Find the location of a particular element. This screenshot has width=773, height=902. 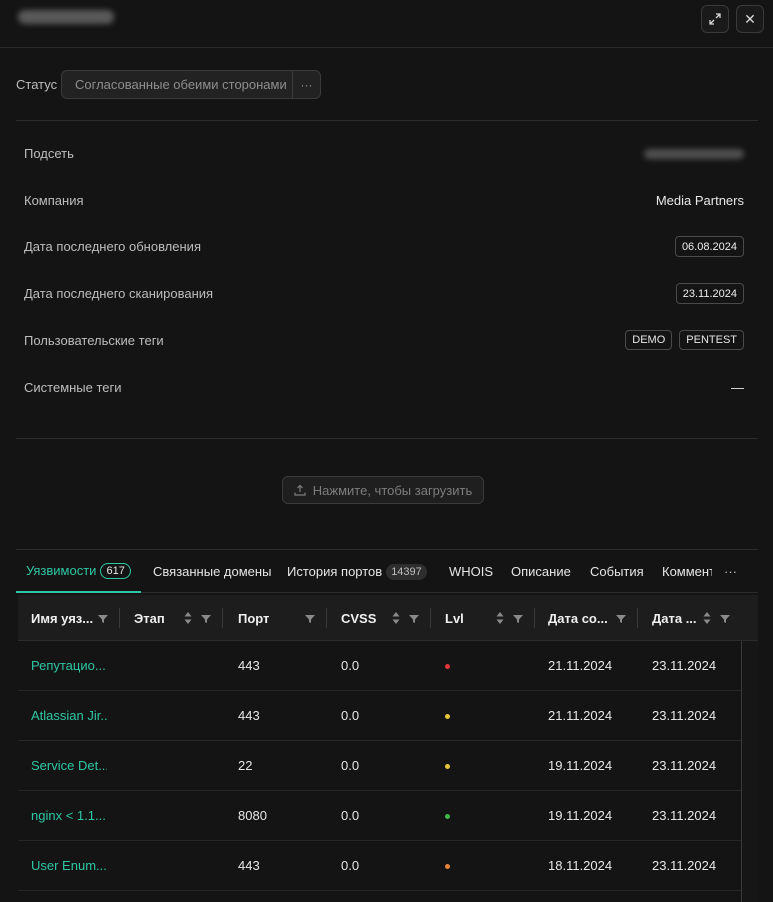

tab-comments: Комментарии is located at coordinates (687, 571).